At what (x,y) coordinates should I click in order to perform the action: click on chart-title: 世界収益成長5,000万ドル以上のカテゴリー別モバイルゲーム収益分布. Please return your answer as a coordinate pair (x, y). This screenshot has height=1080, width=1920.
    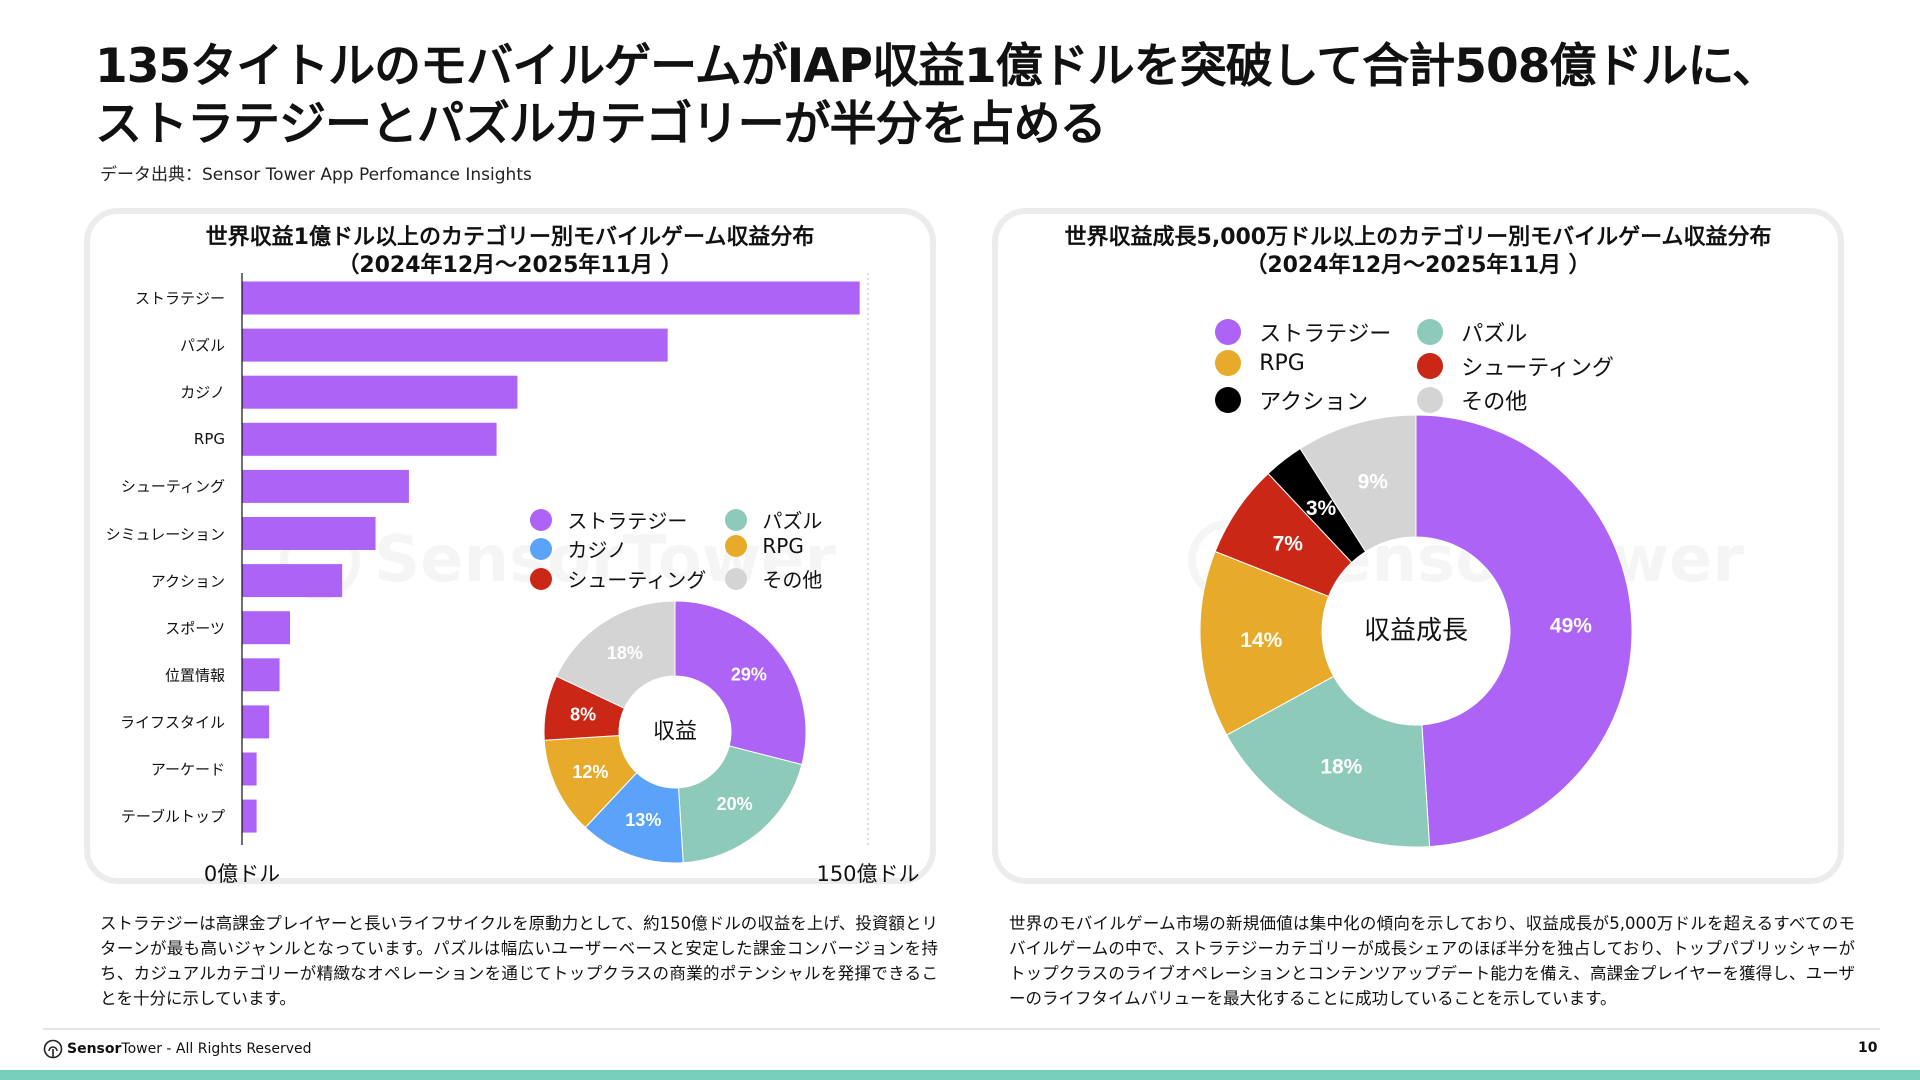
    Looking at the image, I should click on (1418, 237).